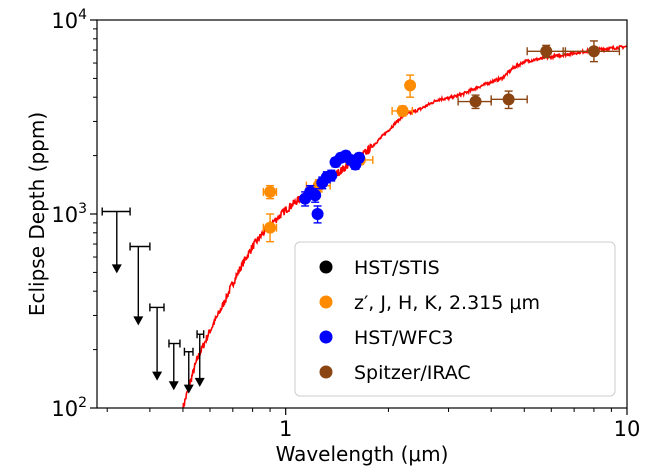 Image resolution: width=665 pixels, height=472 pixels. Describe the element at coordinates (69, 214) in the screenshot. I see `y-tick-label: 10³` at that location.